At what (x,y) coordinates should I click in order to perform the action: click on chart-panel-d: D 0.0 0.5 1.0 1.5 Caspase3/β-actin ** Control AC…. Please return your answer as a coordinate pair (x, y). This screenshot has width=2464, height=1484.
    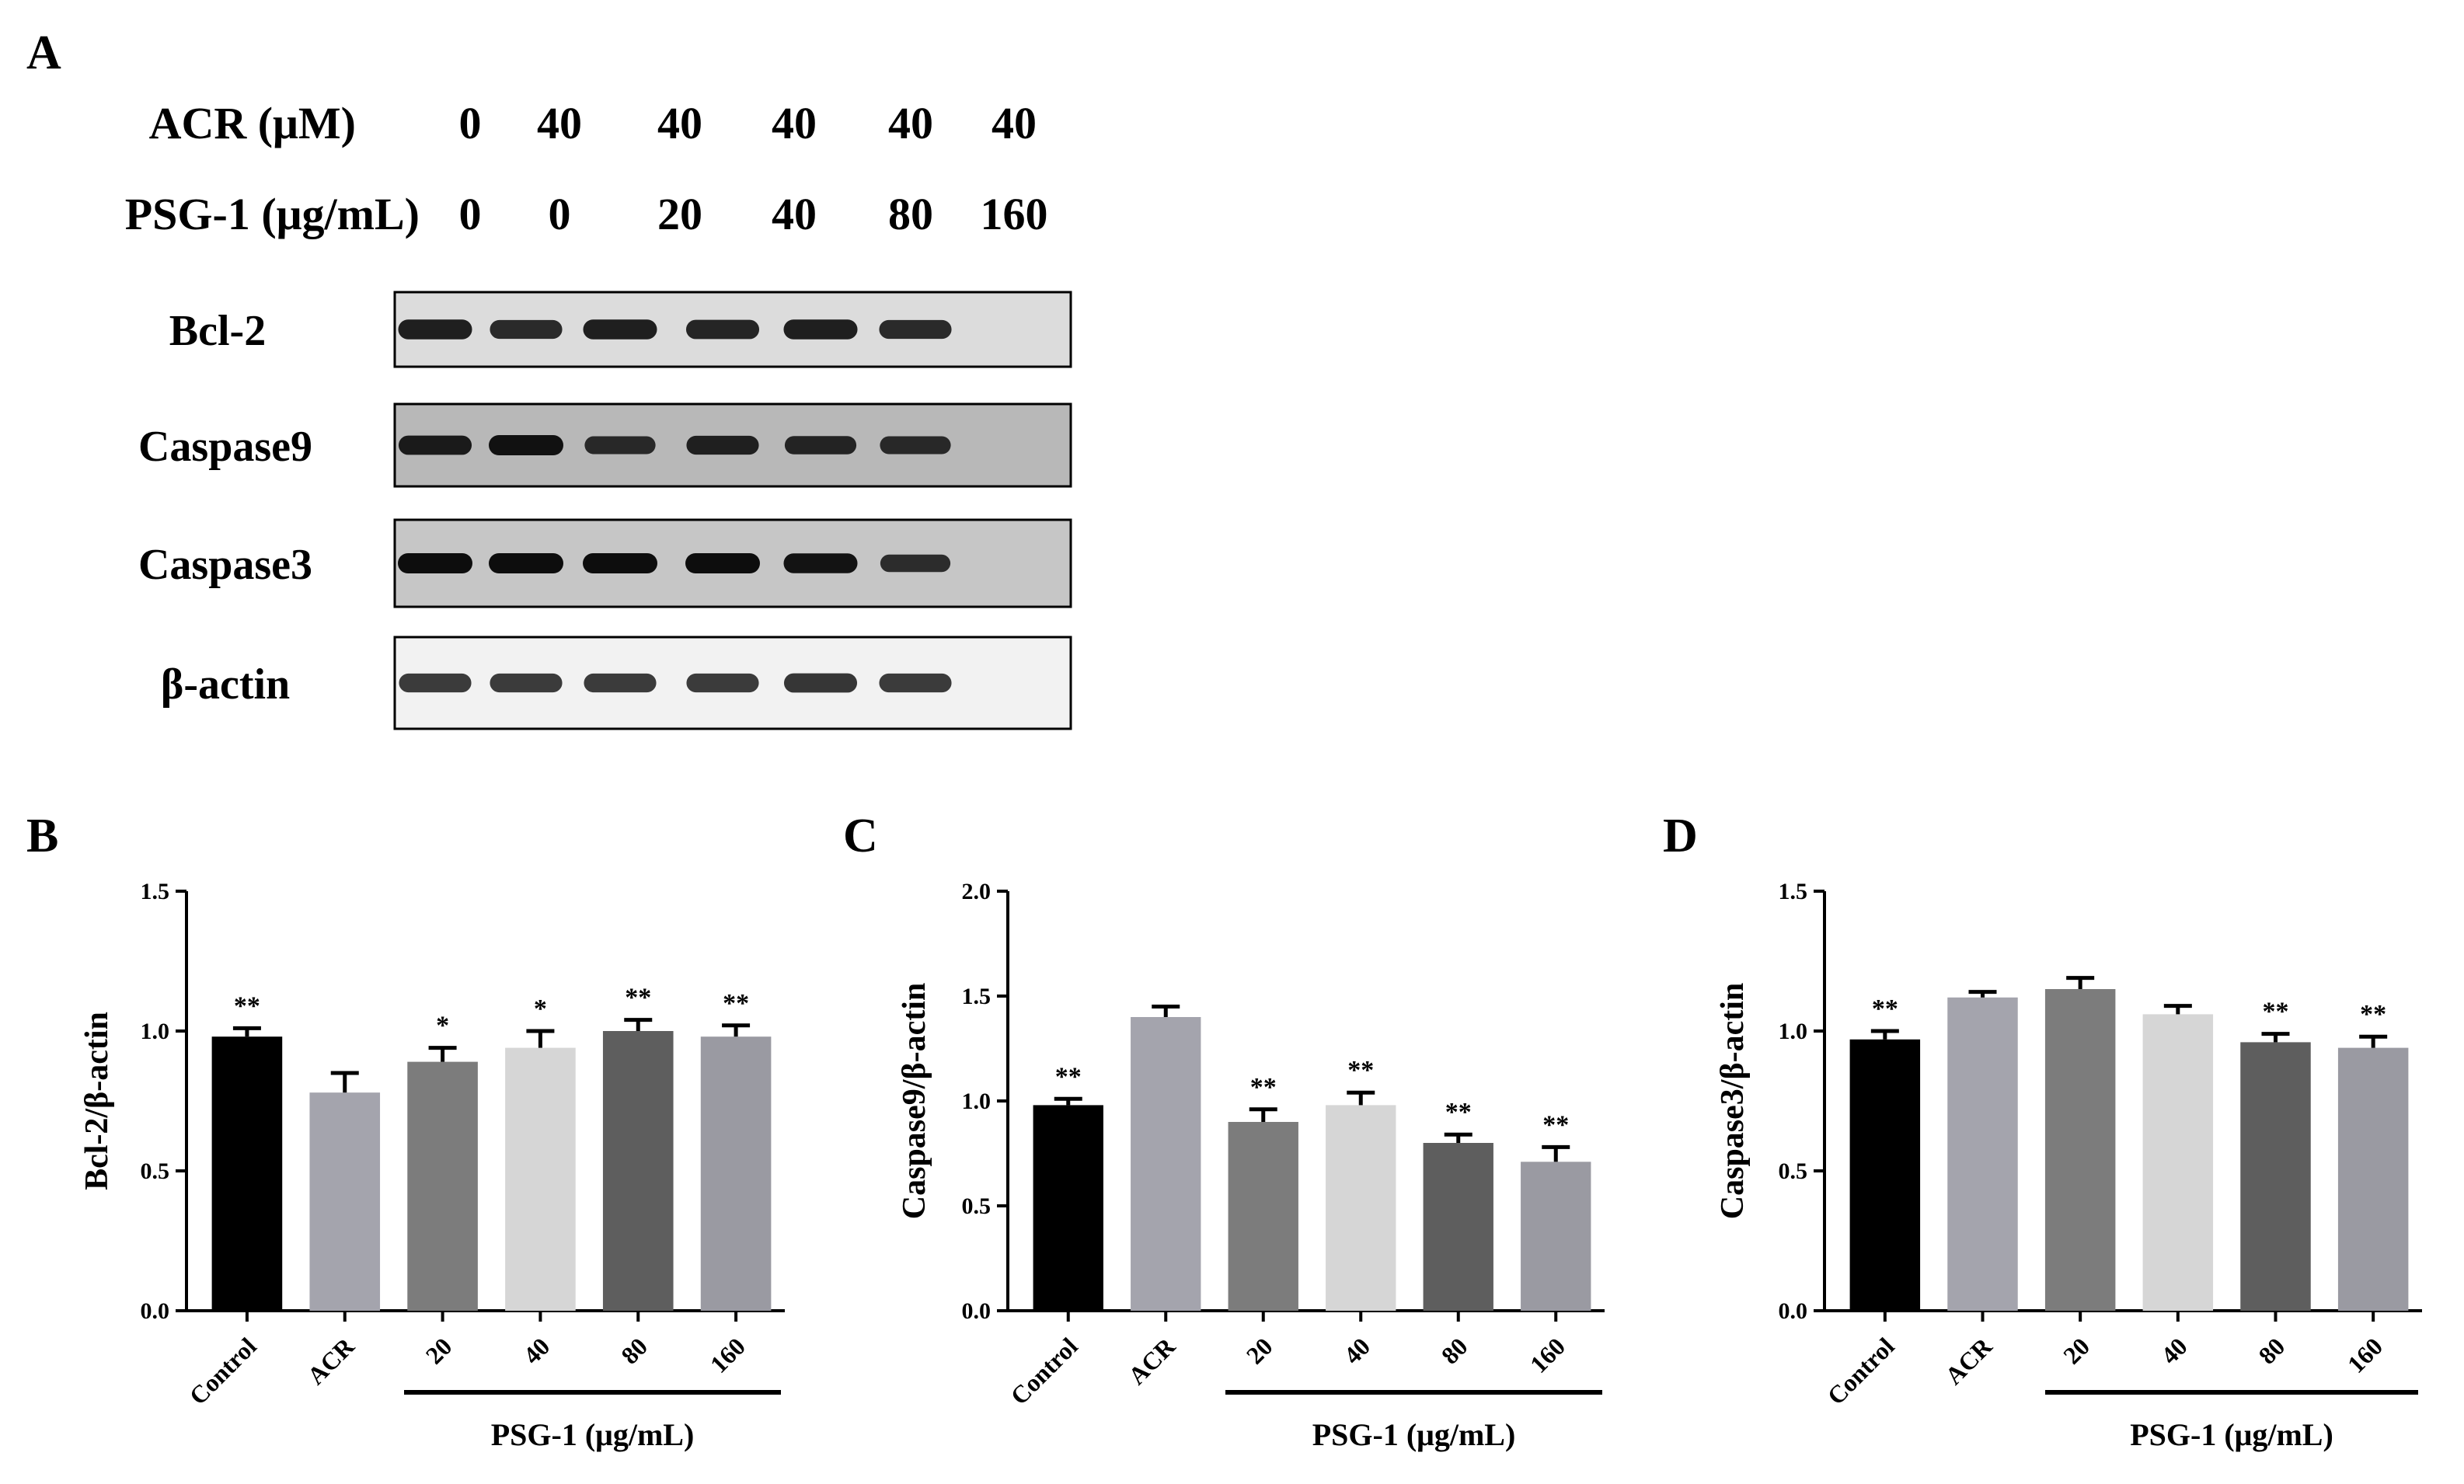
    Looking at the image, I should click on (2042, 1131).